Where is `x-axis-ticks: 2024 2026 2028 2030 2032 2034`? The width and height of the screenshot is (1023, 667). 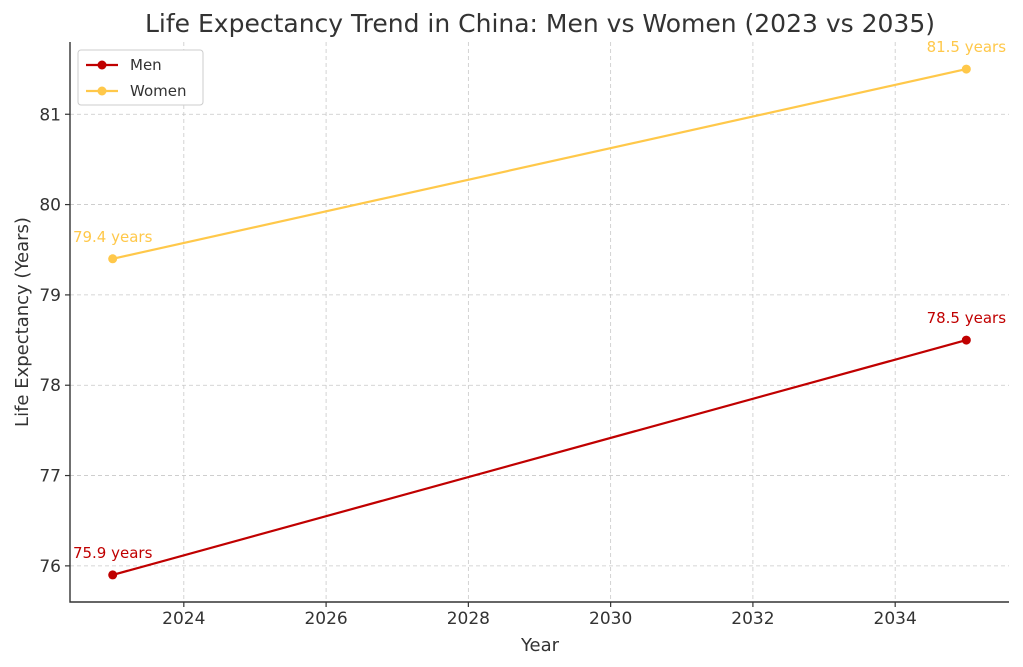
x-axis-ticks: 2024 2026 2028 2030 2032 2034 is located at coordinates (539, 615).